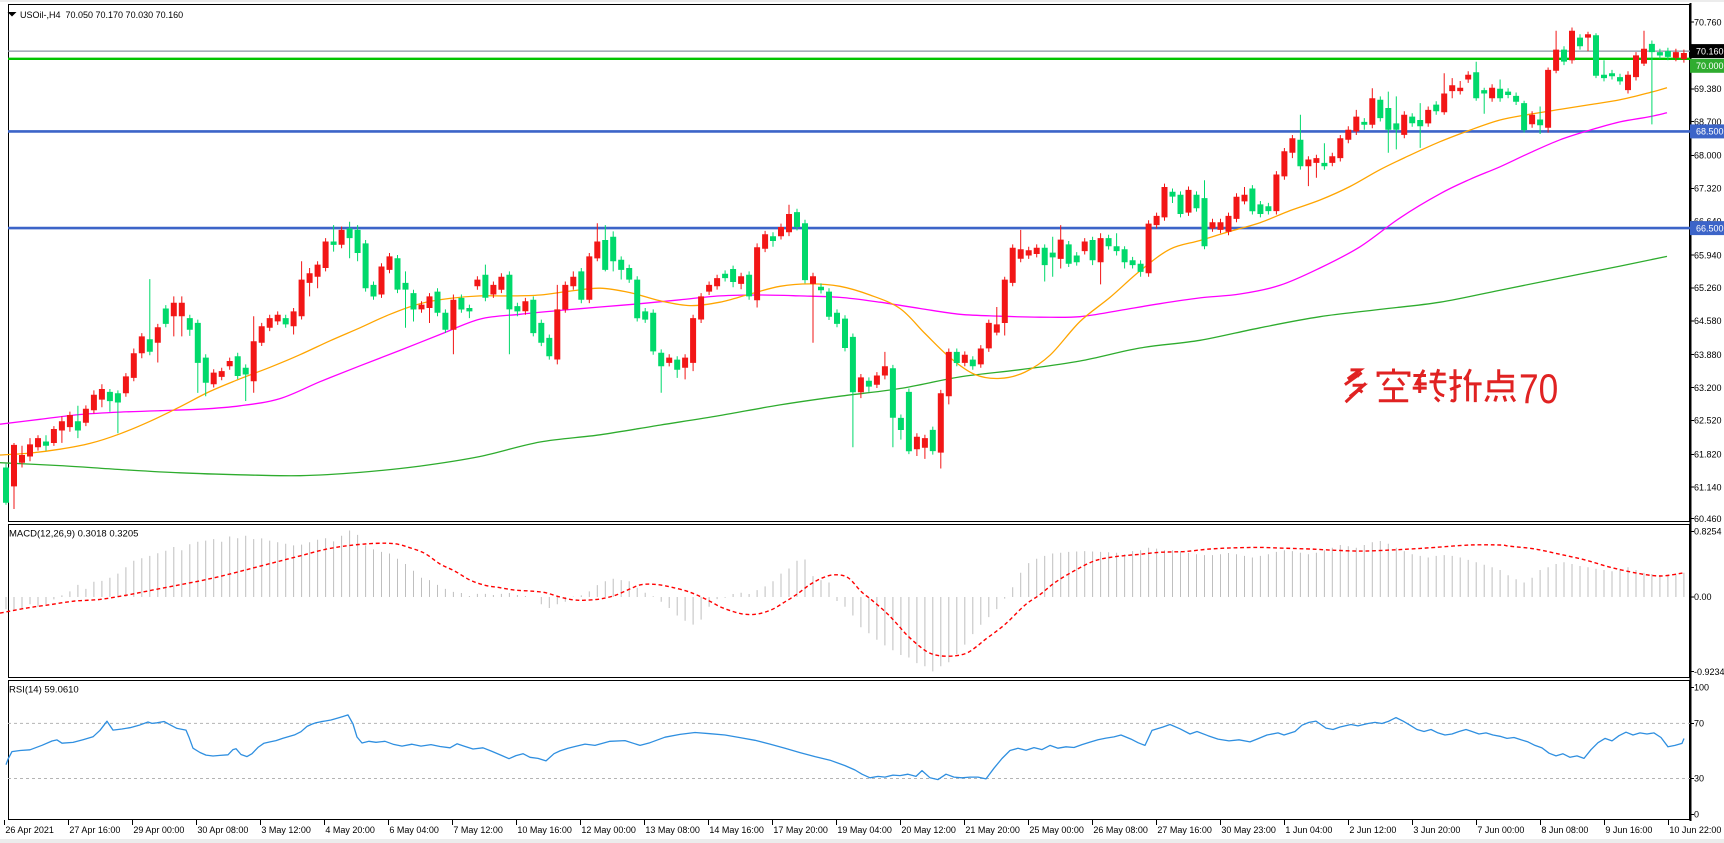 This screenshot has height=843, width=1724. Describe the element at coordinates (1709, 672) in the screenshot. I see `svg-text: -0.9234` at that location.